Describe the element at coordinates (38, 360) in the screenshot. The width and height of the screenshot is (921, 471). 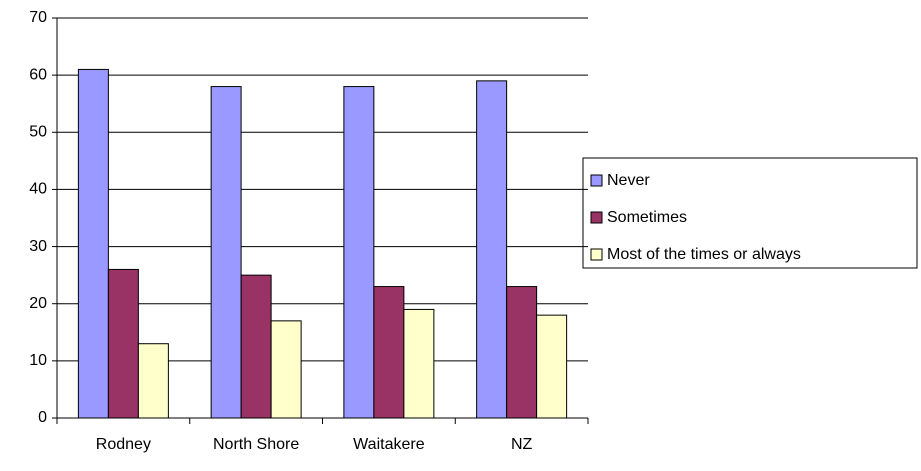
I see `y-tick-label: 10` at that location.